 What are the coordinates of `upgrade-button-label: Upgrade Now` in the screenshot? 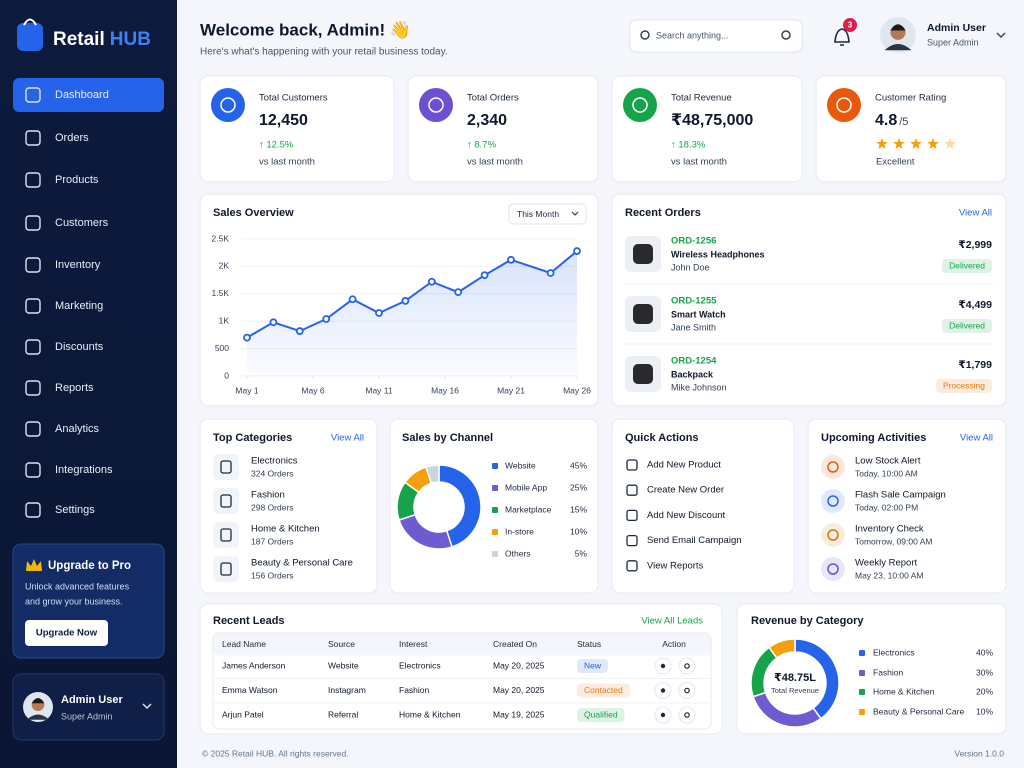 It's located at (67, 633).